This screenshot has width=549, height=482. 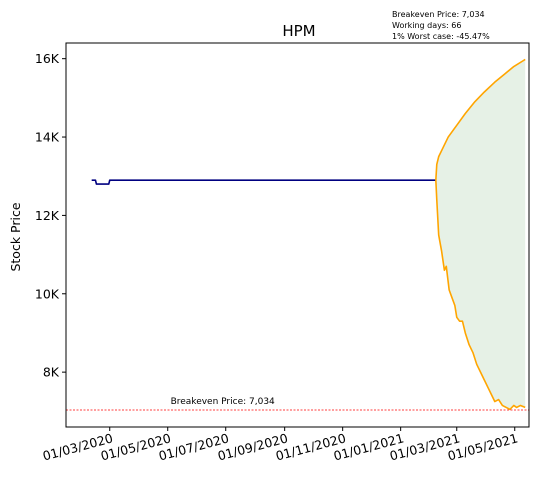 I want to click on info-line-breakeven: Breakeven Price: 7,034, so click(x=438, y=14).